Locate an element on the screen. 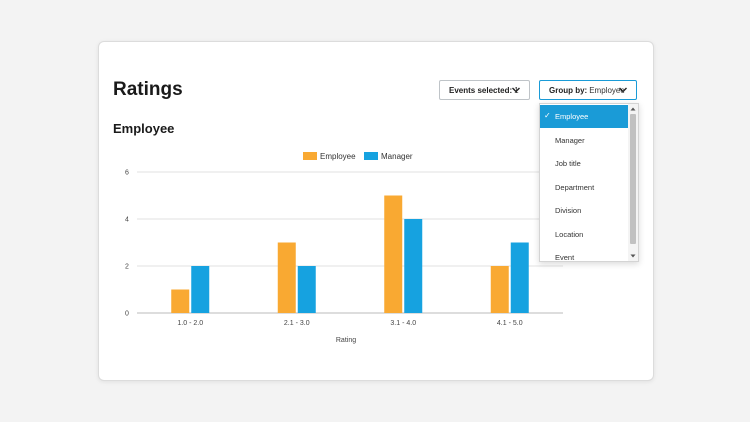  y-tick-label: 4 is located at coordinates (127, 220).